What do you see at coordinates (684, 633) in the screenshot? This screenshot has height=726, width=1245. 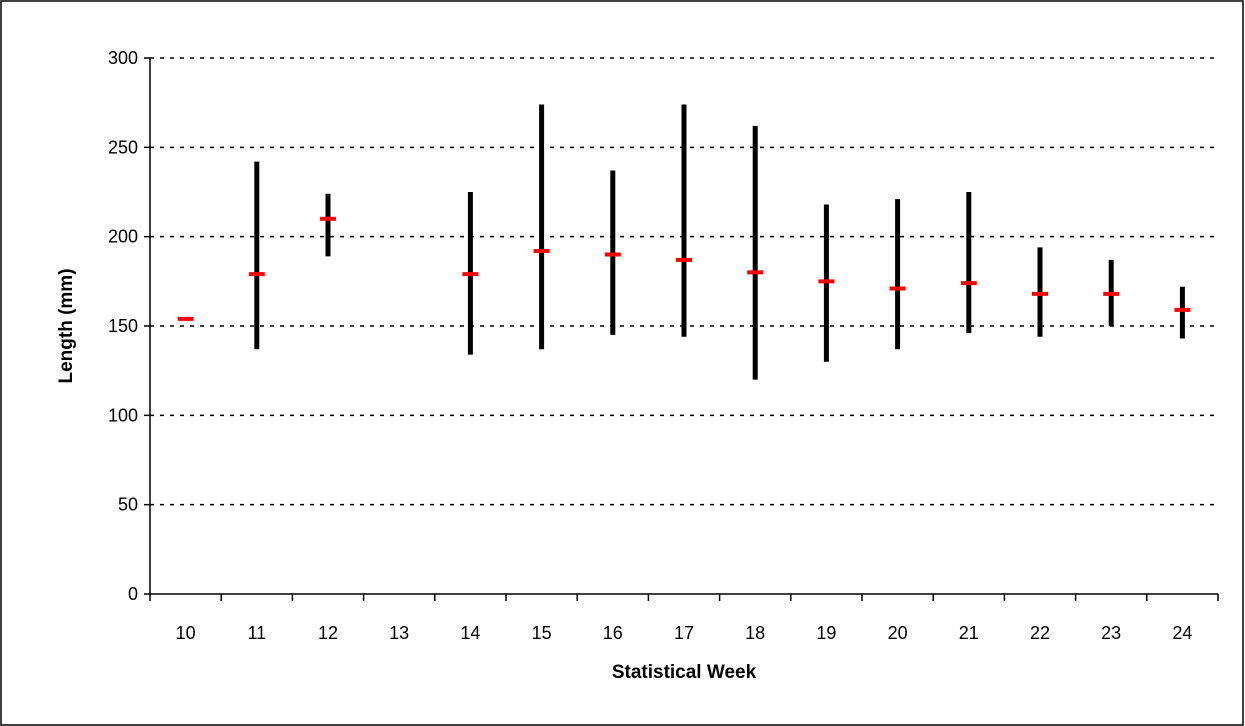 I see `x-tick-label: 17` at bounding box center [684, 633].